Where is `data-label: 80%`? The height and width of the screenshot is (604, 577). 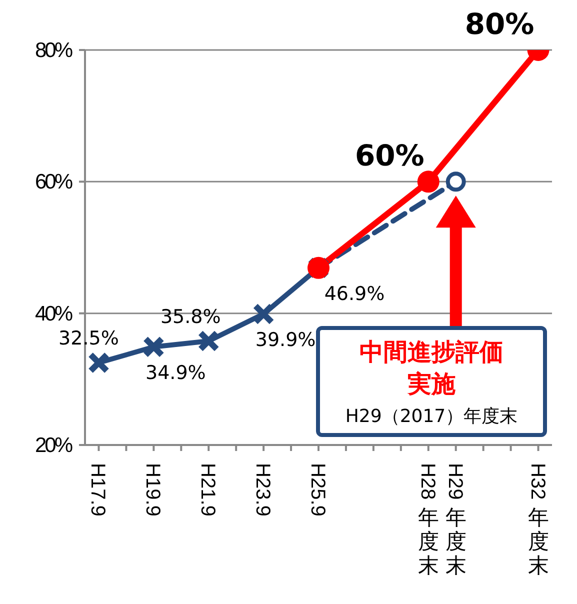 data-label: 80% is located at coordinates (499, 24).